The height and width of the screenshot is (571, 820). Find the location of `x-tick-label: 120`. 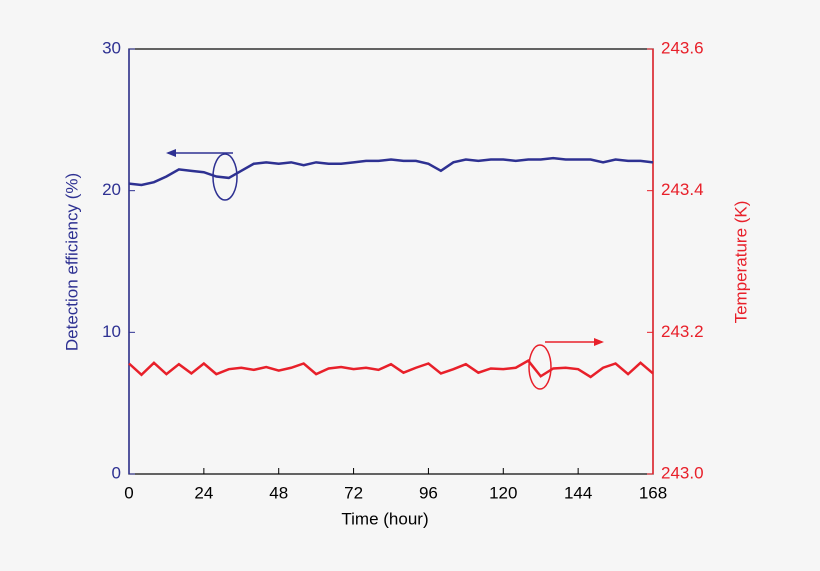

x-tick-label: 120 is located at coordinates (503, 492).